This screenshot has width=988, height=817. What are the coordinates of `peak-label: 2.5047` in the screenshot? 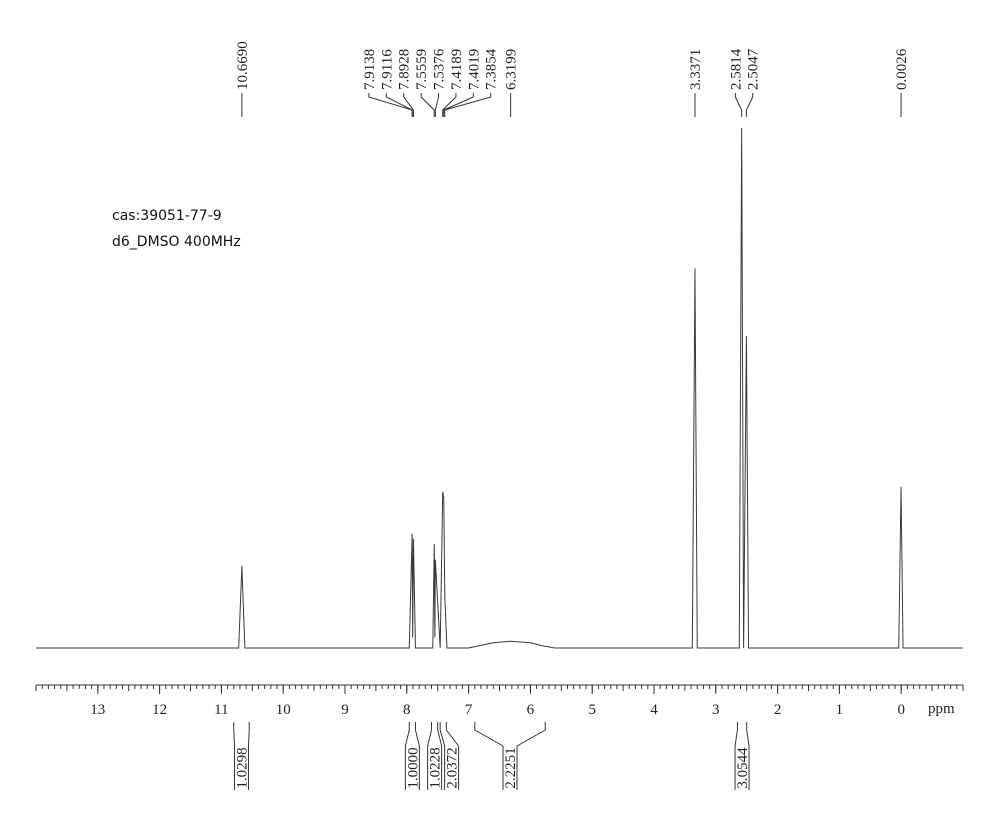 It's located at (754, 69).